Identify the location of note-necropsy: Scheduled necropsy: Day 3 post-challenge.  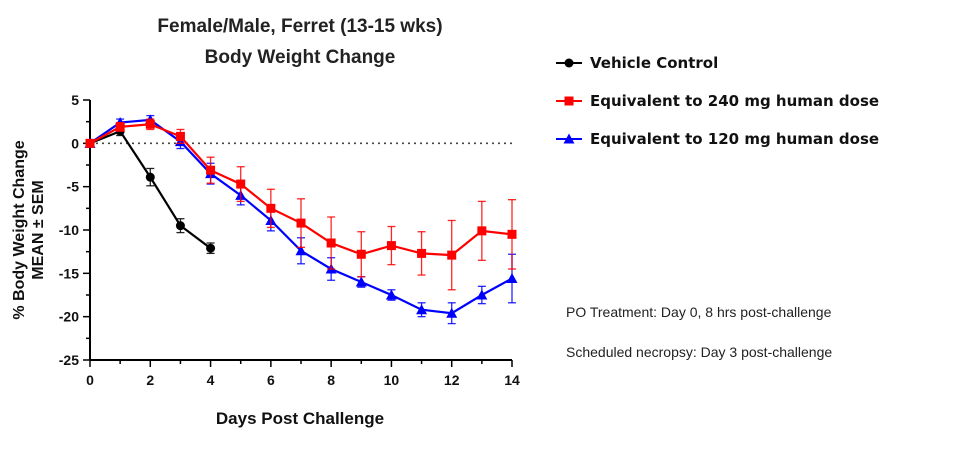
(699, 352).